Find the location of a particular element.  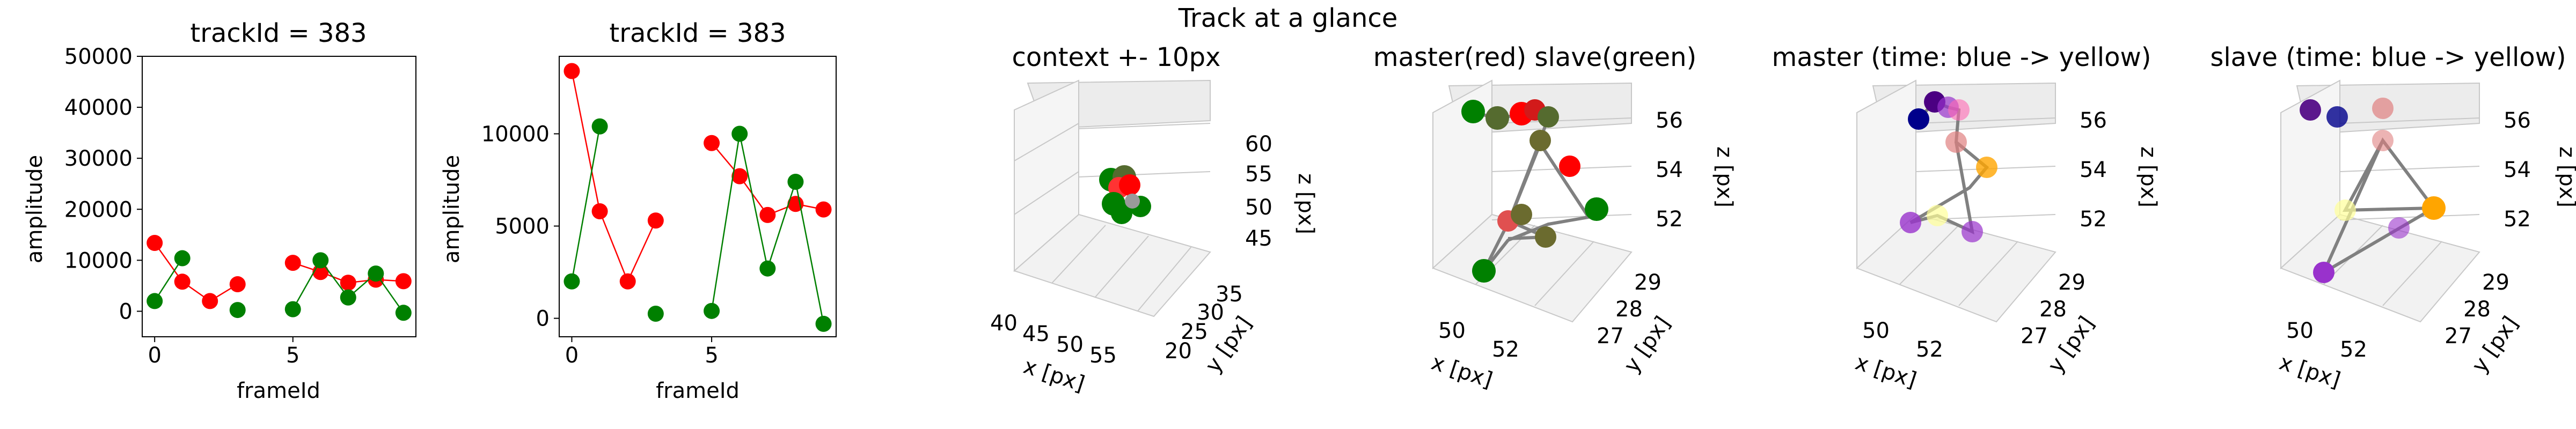

panel-4-yticks: 27 28 29 is located at coordinates (1629, 309).